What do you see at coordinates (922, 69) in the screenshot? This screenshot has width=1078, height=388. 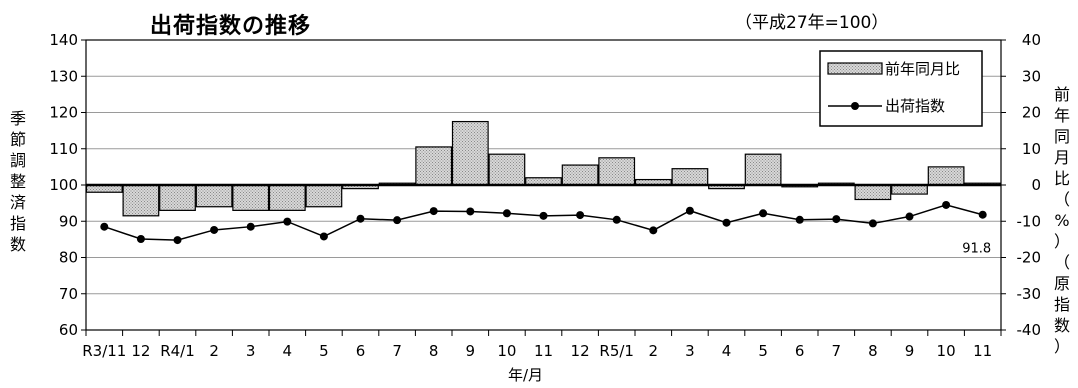 I see `legend-bar-label: 前年同月比` at bounding box center [922, 69].